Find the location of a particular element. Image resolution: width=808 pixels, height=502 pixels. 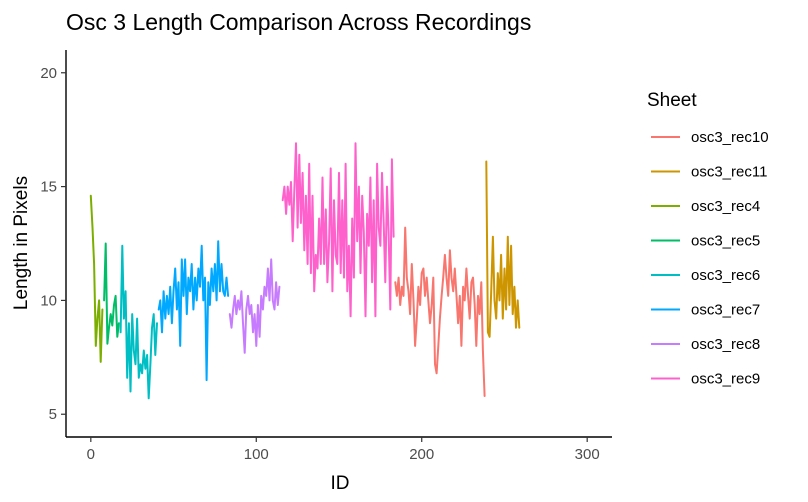

legend-label: osc3_rec7 is located at coordinates (725, 310).